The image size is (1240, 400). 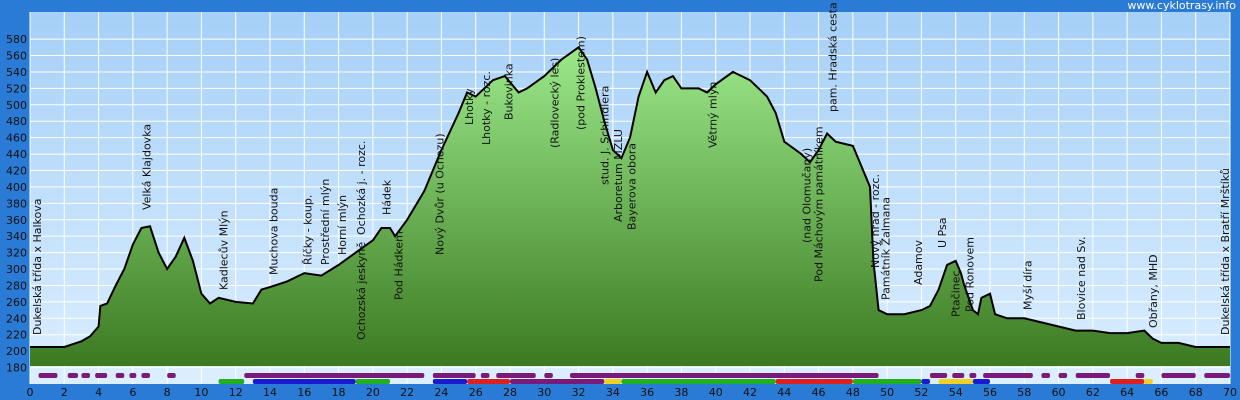 What do you see at coordinates (555, 103) in the screenshot?
I see `waypoint-label: (Radlovecký les)` at bounding box center [555, 103].